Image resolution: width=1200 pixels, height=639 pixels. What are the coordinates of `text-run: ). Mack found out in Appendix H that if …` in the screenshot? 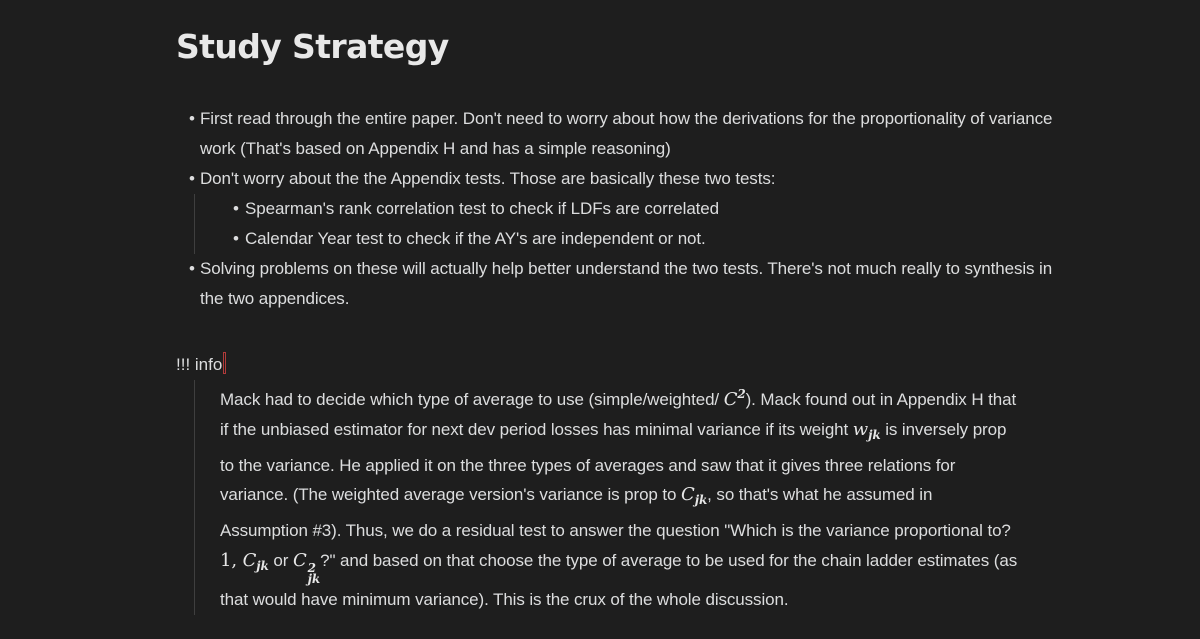 It's located at (618, 414).